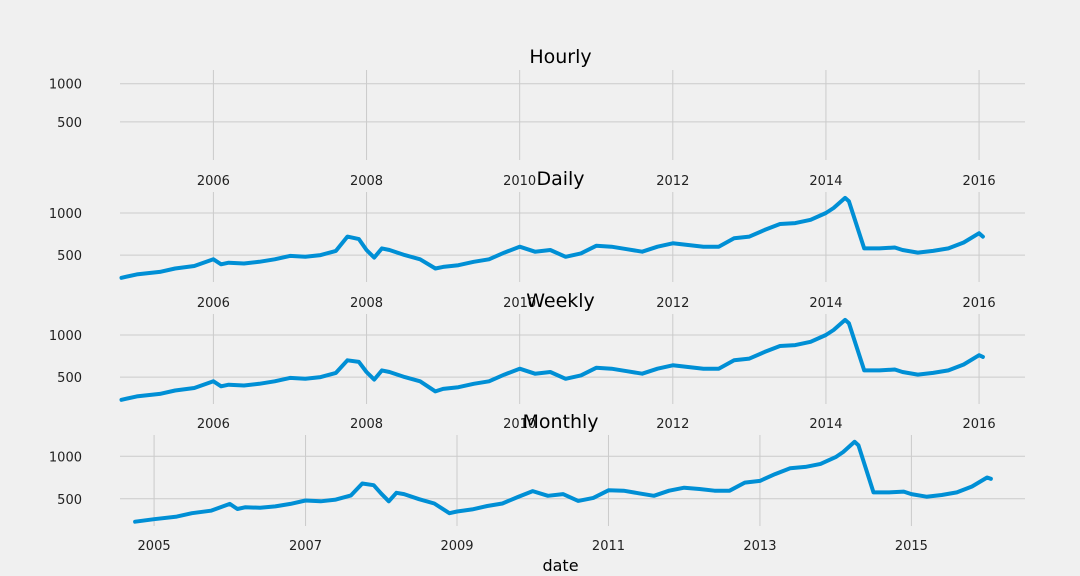 Image resolution: width=1080 pixels, height=576 pixels. Describe the element at coordinates (560, 179) in the screenshot. I see `chart-title: Daily` at that location.